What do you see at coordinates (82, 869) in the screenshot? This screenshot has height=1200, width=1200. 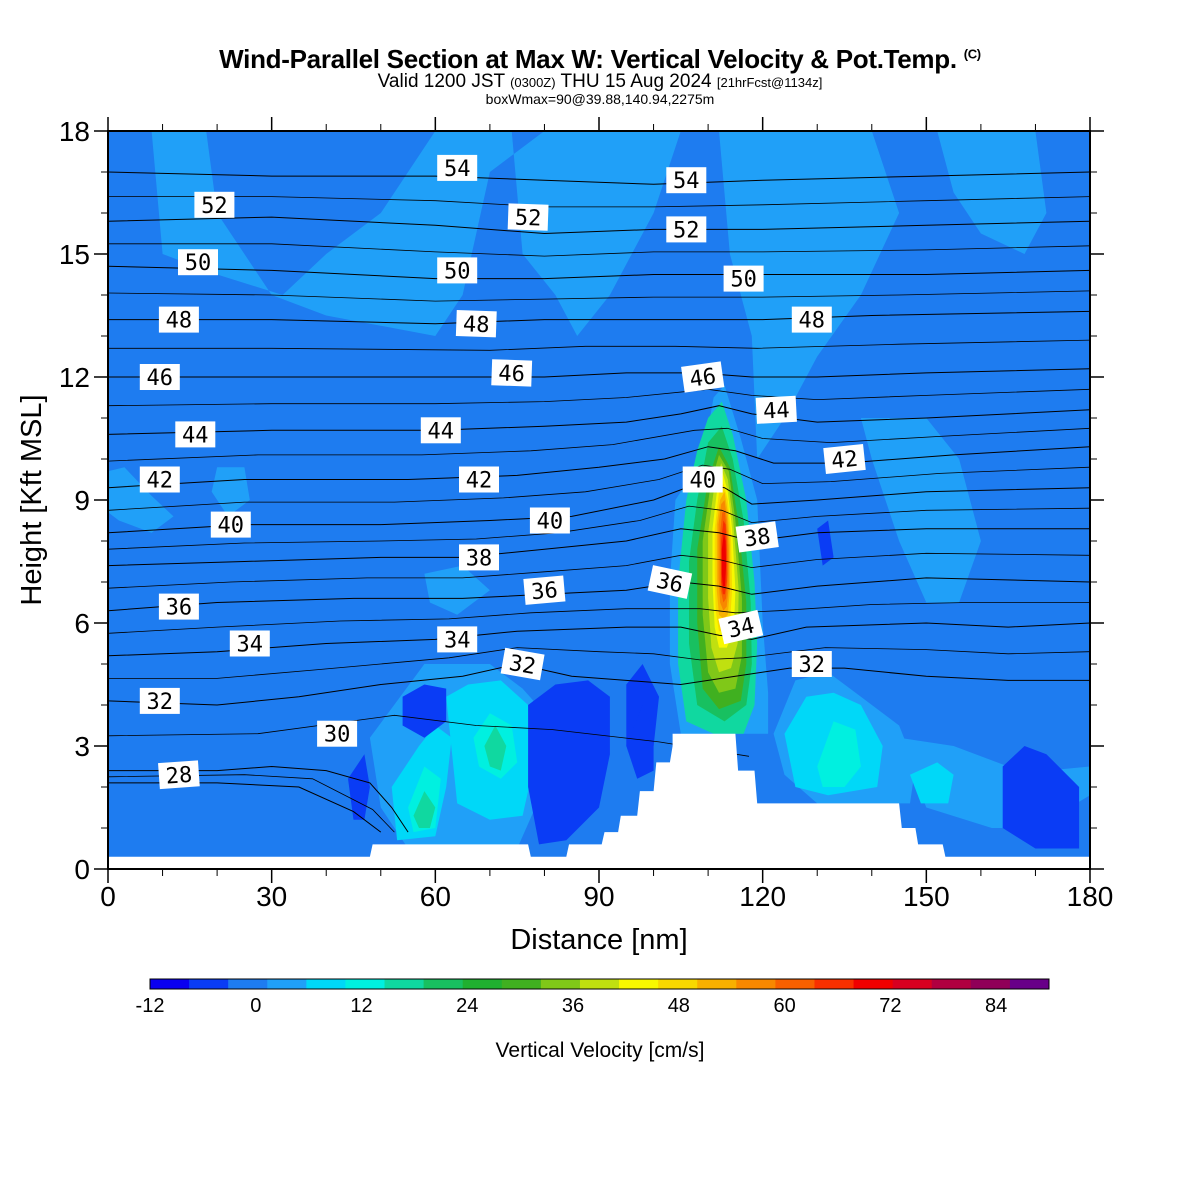 I see `y-tick-label: 0` at bounding box center [82, 869].